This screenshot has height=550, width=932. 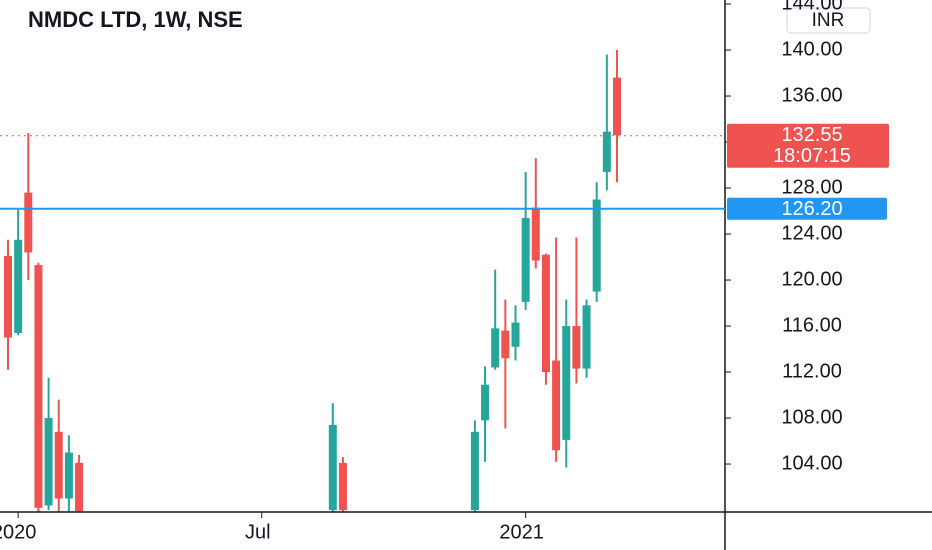 I want to click on x-tick-label: 2021, so click(x=521, y=532).